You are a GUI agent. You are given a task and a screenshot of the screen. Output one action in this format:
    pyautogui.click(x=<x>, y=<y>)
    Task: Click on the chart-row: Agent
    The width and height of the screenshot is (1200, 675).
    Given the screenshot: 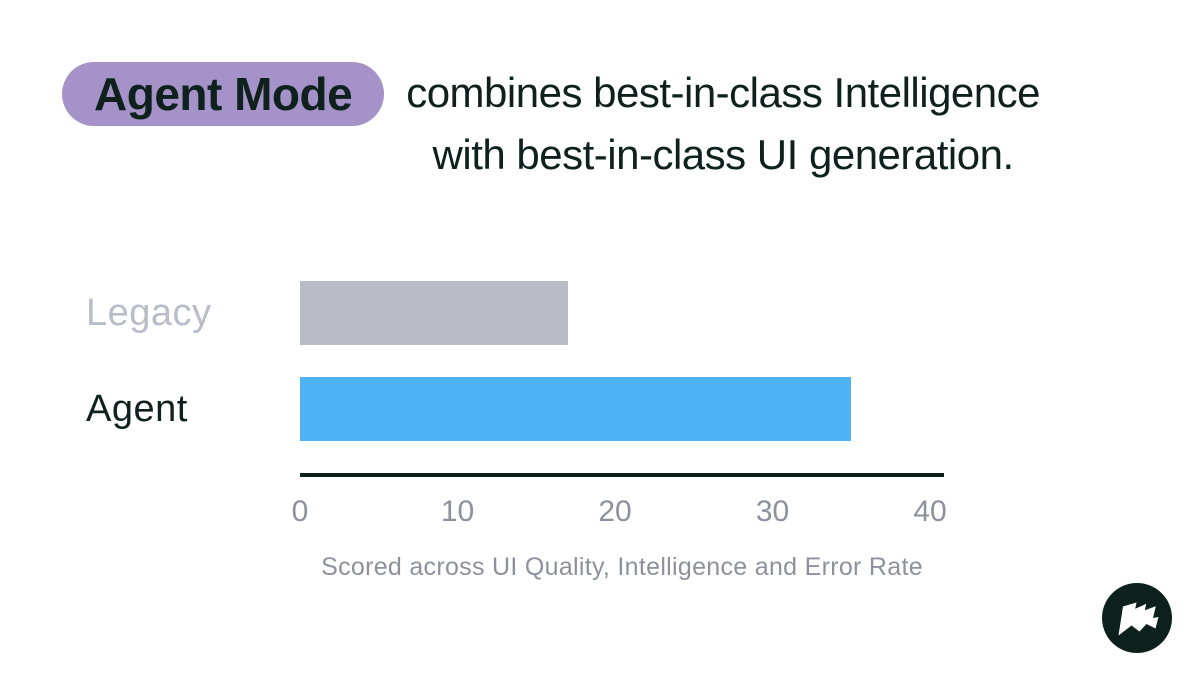 What is the action you would take?
    pyautogui.click(x=600, y=409)
    